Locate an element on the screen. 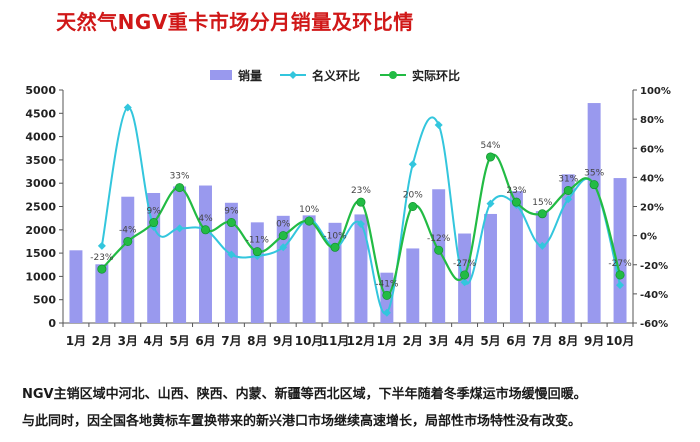 The height and width of the screenshot is (442, 700). x-tick-label: 6月 is located at coordinates (516, 341).